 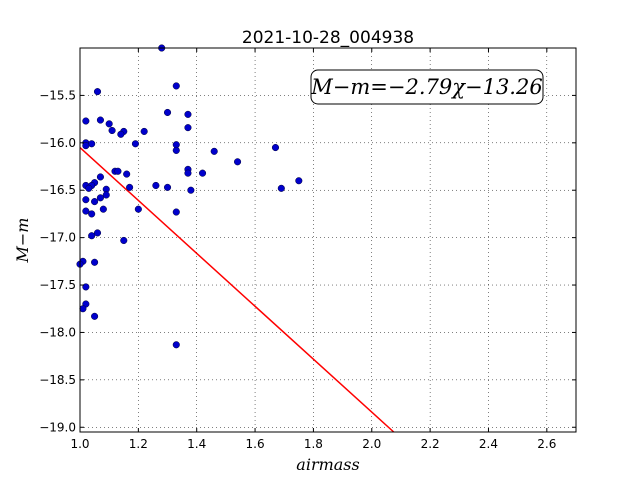 What do you see at coordinates (371, 444) in the screenshot?
I see `x-tick-label: 2.0` at bounding box center [371, 444].